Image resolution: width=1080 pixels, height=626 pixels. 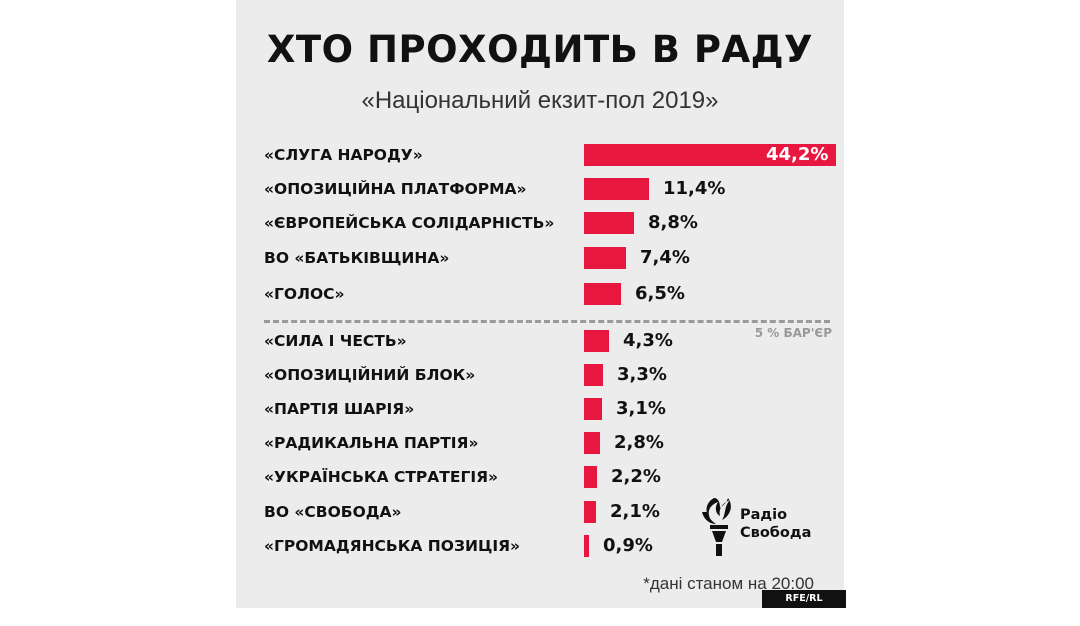 I want to click on footnote: *дані станом на 20:00, so click(x=728, y=583).